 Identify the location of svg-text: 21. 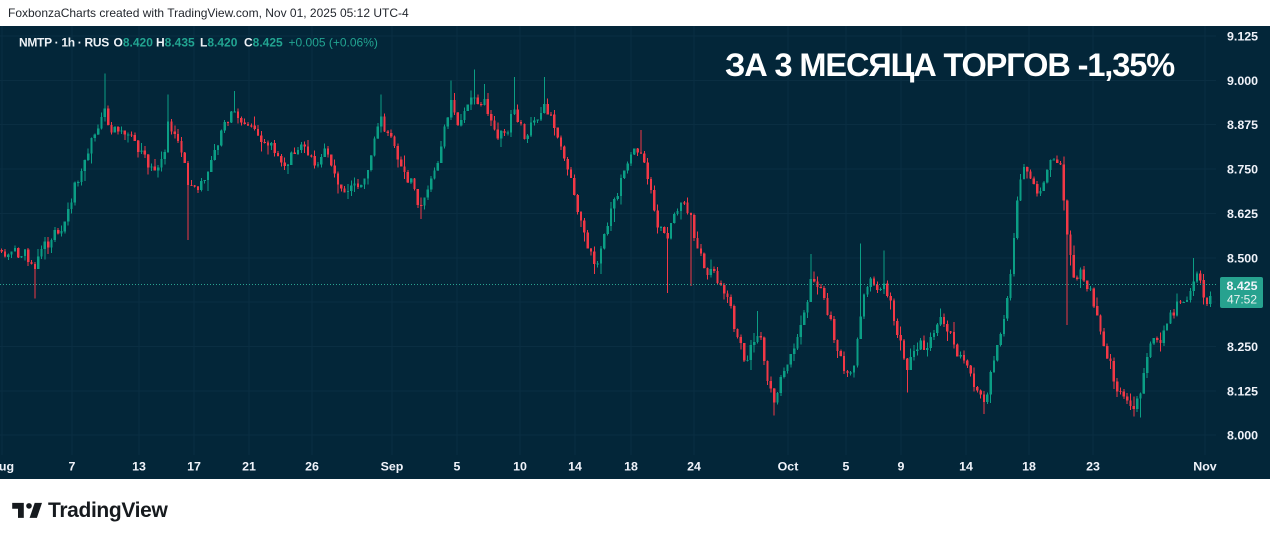
(249, 467).